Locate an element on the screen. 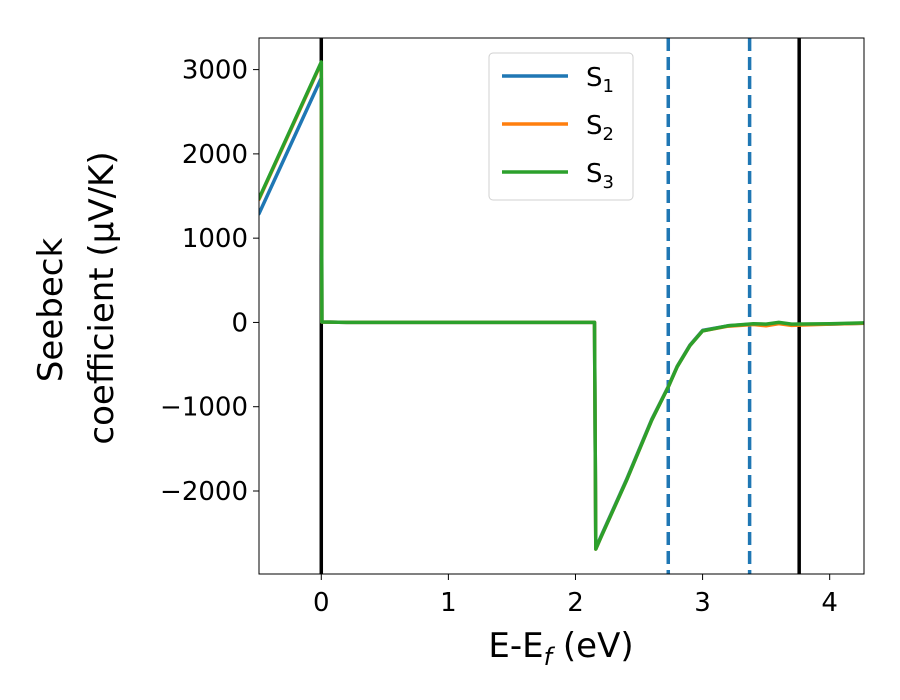 This screenshot has height=700, width=900. y-tick-label: 1000 is located at coordinates (215, 239).